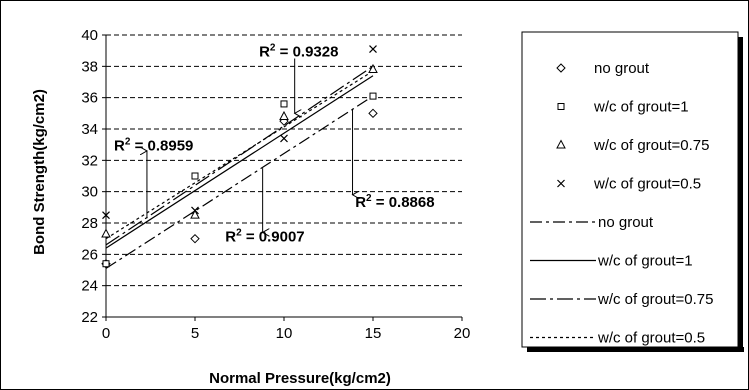  Describe the element at coordinates (106, 333) in the screenshot. I see `x-tick-label: 0` at that location.